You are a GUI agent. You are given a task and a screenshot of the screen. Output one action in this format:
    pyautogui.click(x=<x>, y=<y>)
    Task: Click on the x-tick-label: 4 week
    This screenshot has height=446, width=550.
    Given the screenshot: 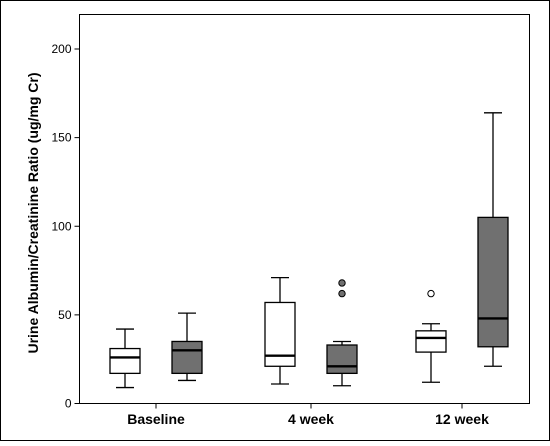 What is the action you would take?
    pyautogui.click(x=311, y=419)
    